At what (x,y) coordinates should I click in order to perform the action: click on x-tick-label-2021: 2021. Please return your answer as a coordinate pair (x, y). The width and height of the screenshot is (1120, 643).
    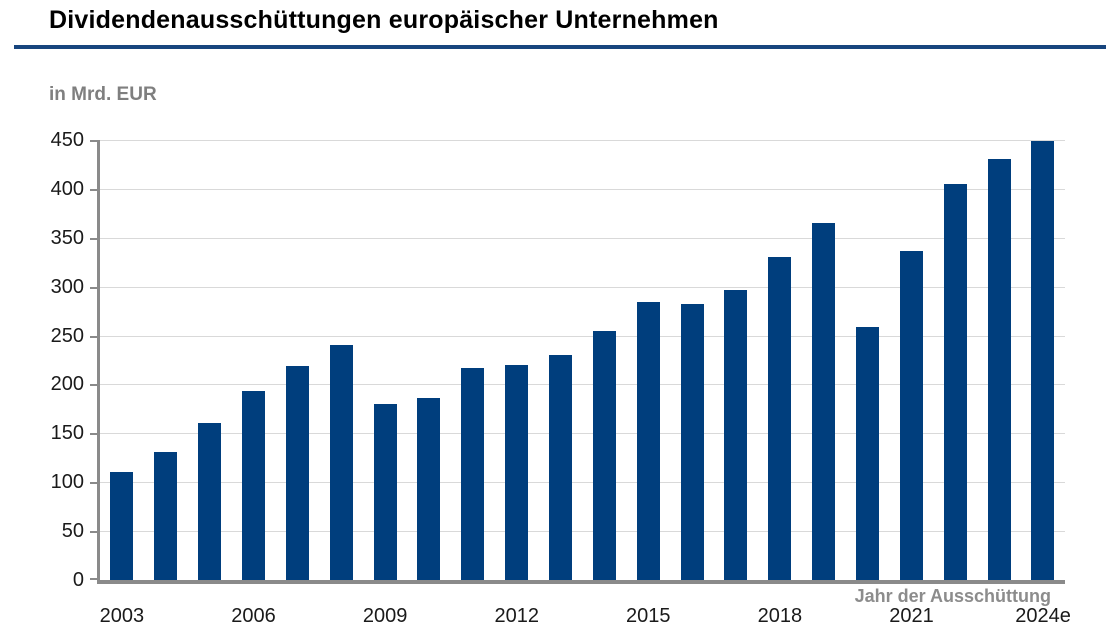
    Looking at the image, I should click on (911, 616).